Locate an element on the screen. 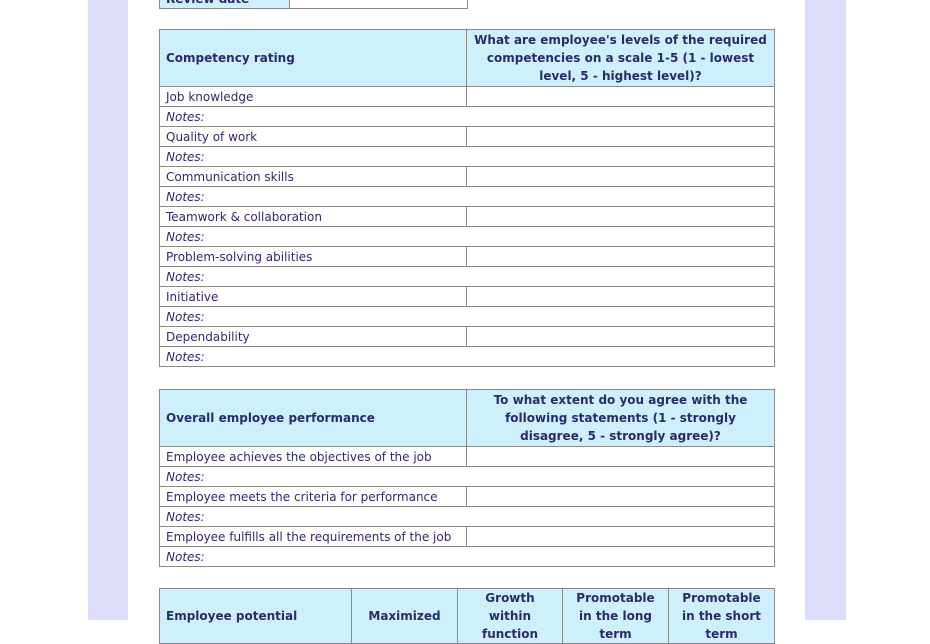  criterion-label: Initiative is located at coordinates (313, 296).